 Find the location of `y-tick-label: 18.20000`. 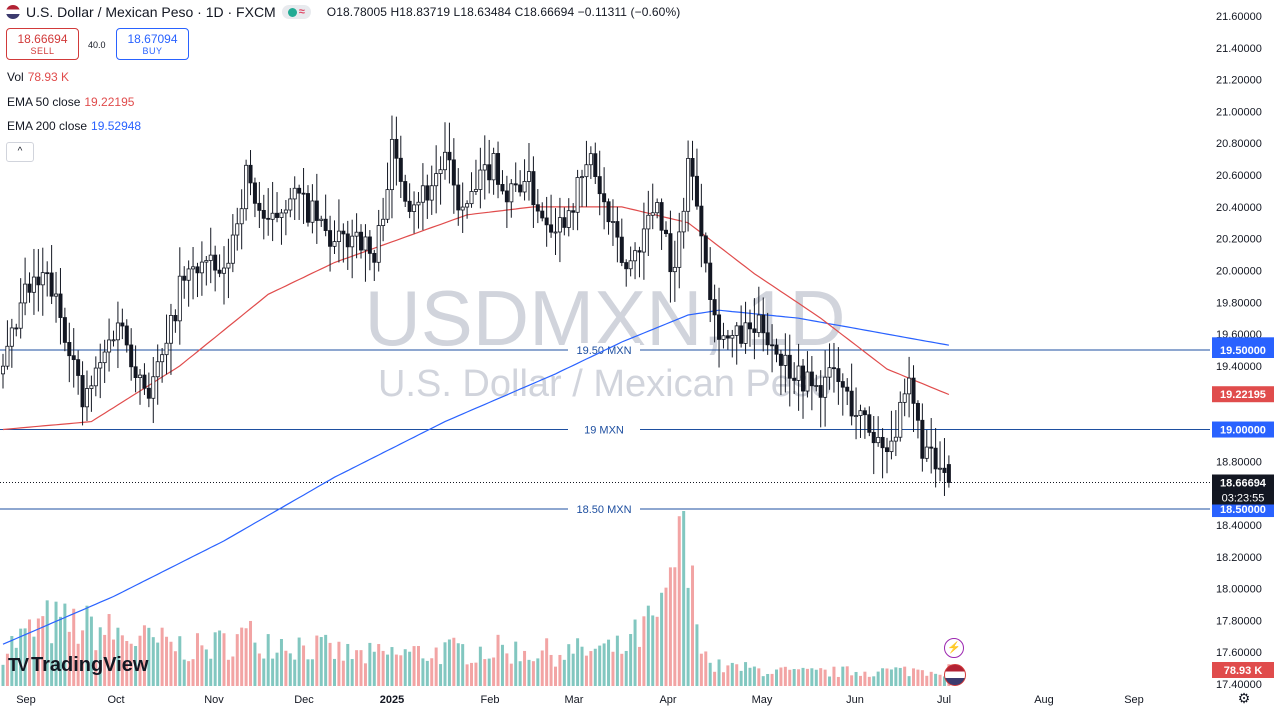

y-tick-label: 18.20000 is located at coordinates (1239, 558).